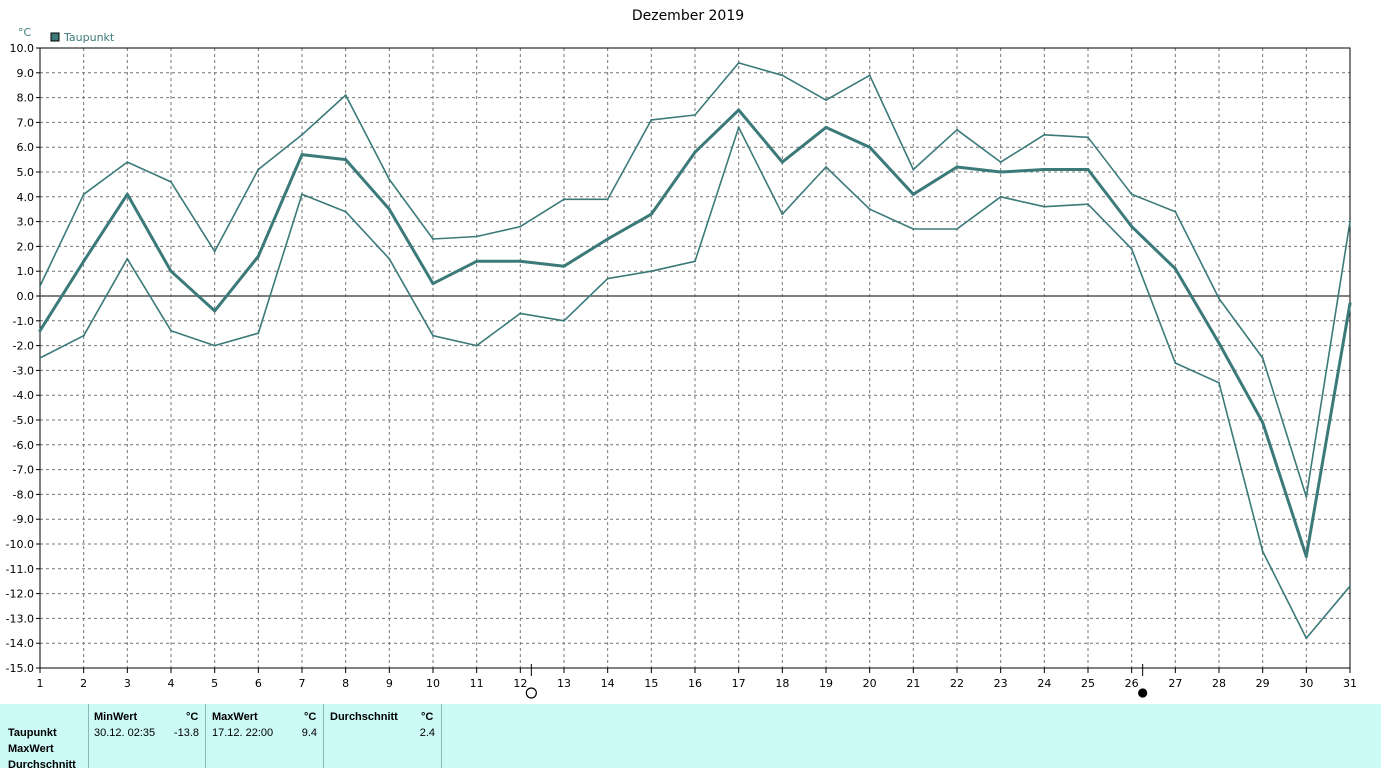 The height and width of the screenshot is (771, 1381). I want to click on y-tick-label: 5.0, so click(26, 172).